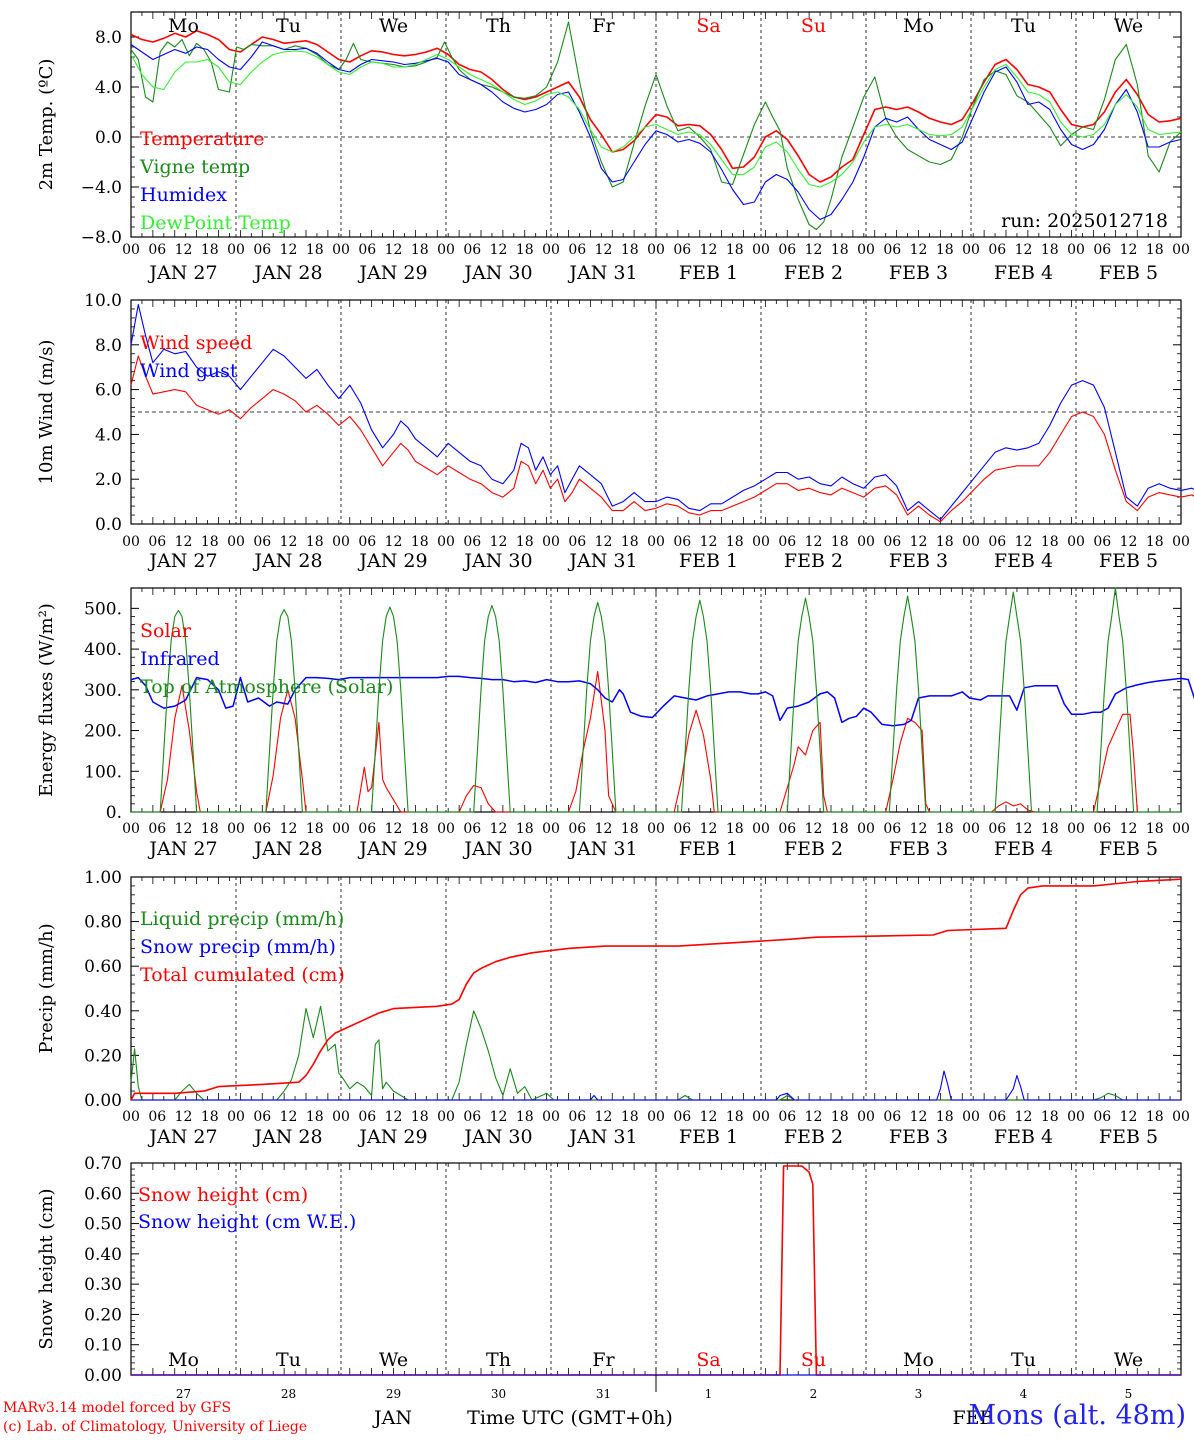 The image size is (1194, 1440). Describe the element at coordinates (602, 273) in the screenshot. I see `x-day-label: JAN 31` at that location.